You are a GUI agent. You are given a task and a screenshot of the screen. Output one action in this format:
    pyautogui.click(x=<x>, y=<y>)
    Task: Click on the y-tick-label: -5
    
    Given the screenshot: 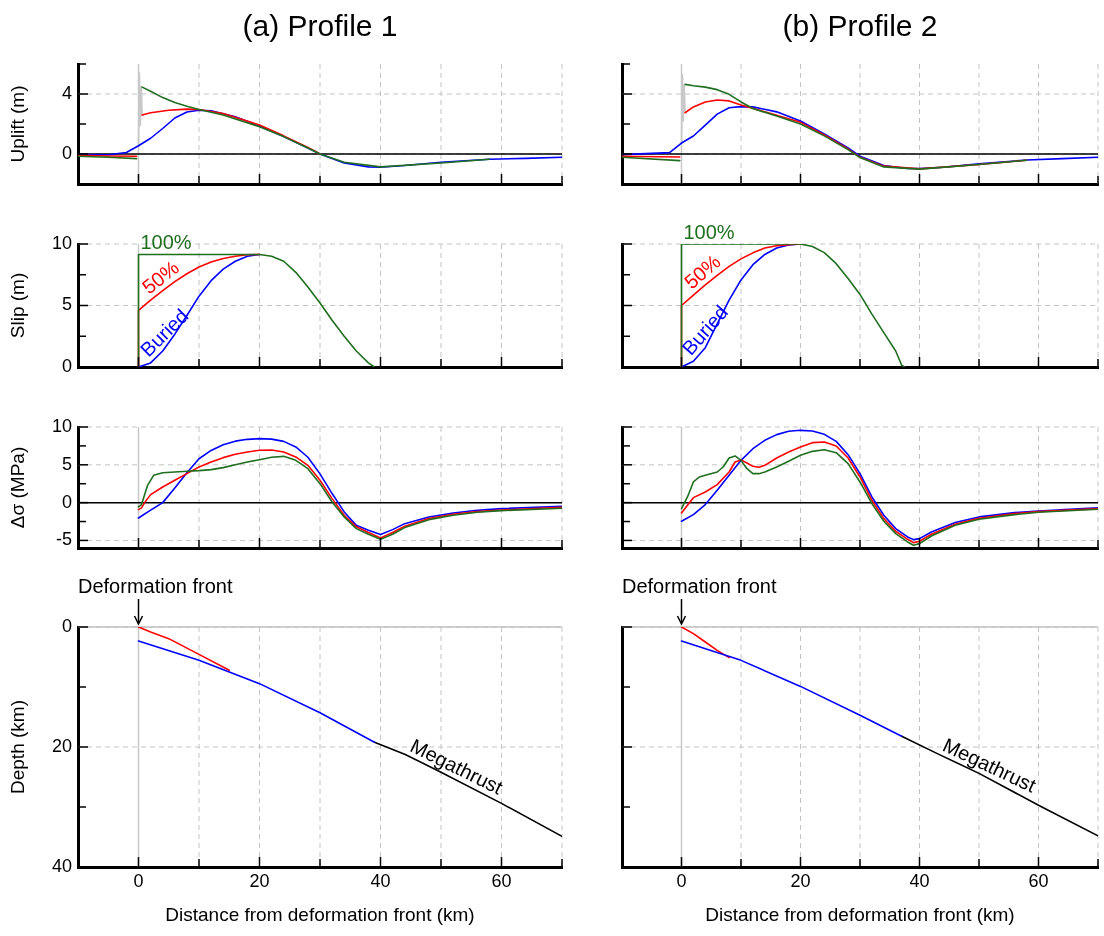 What is the action you would take?
    pyautogui.click(x=63, y=539)
    